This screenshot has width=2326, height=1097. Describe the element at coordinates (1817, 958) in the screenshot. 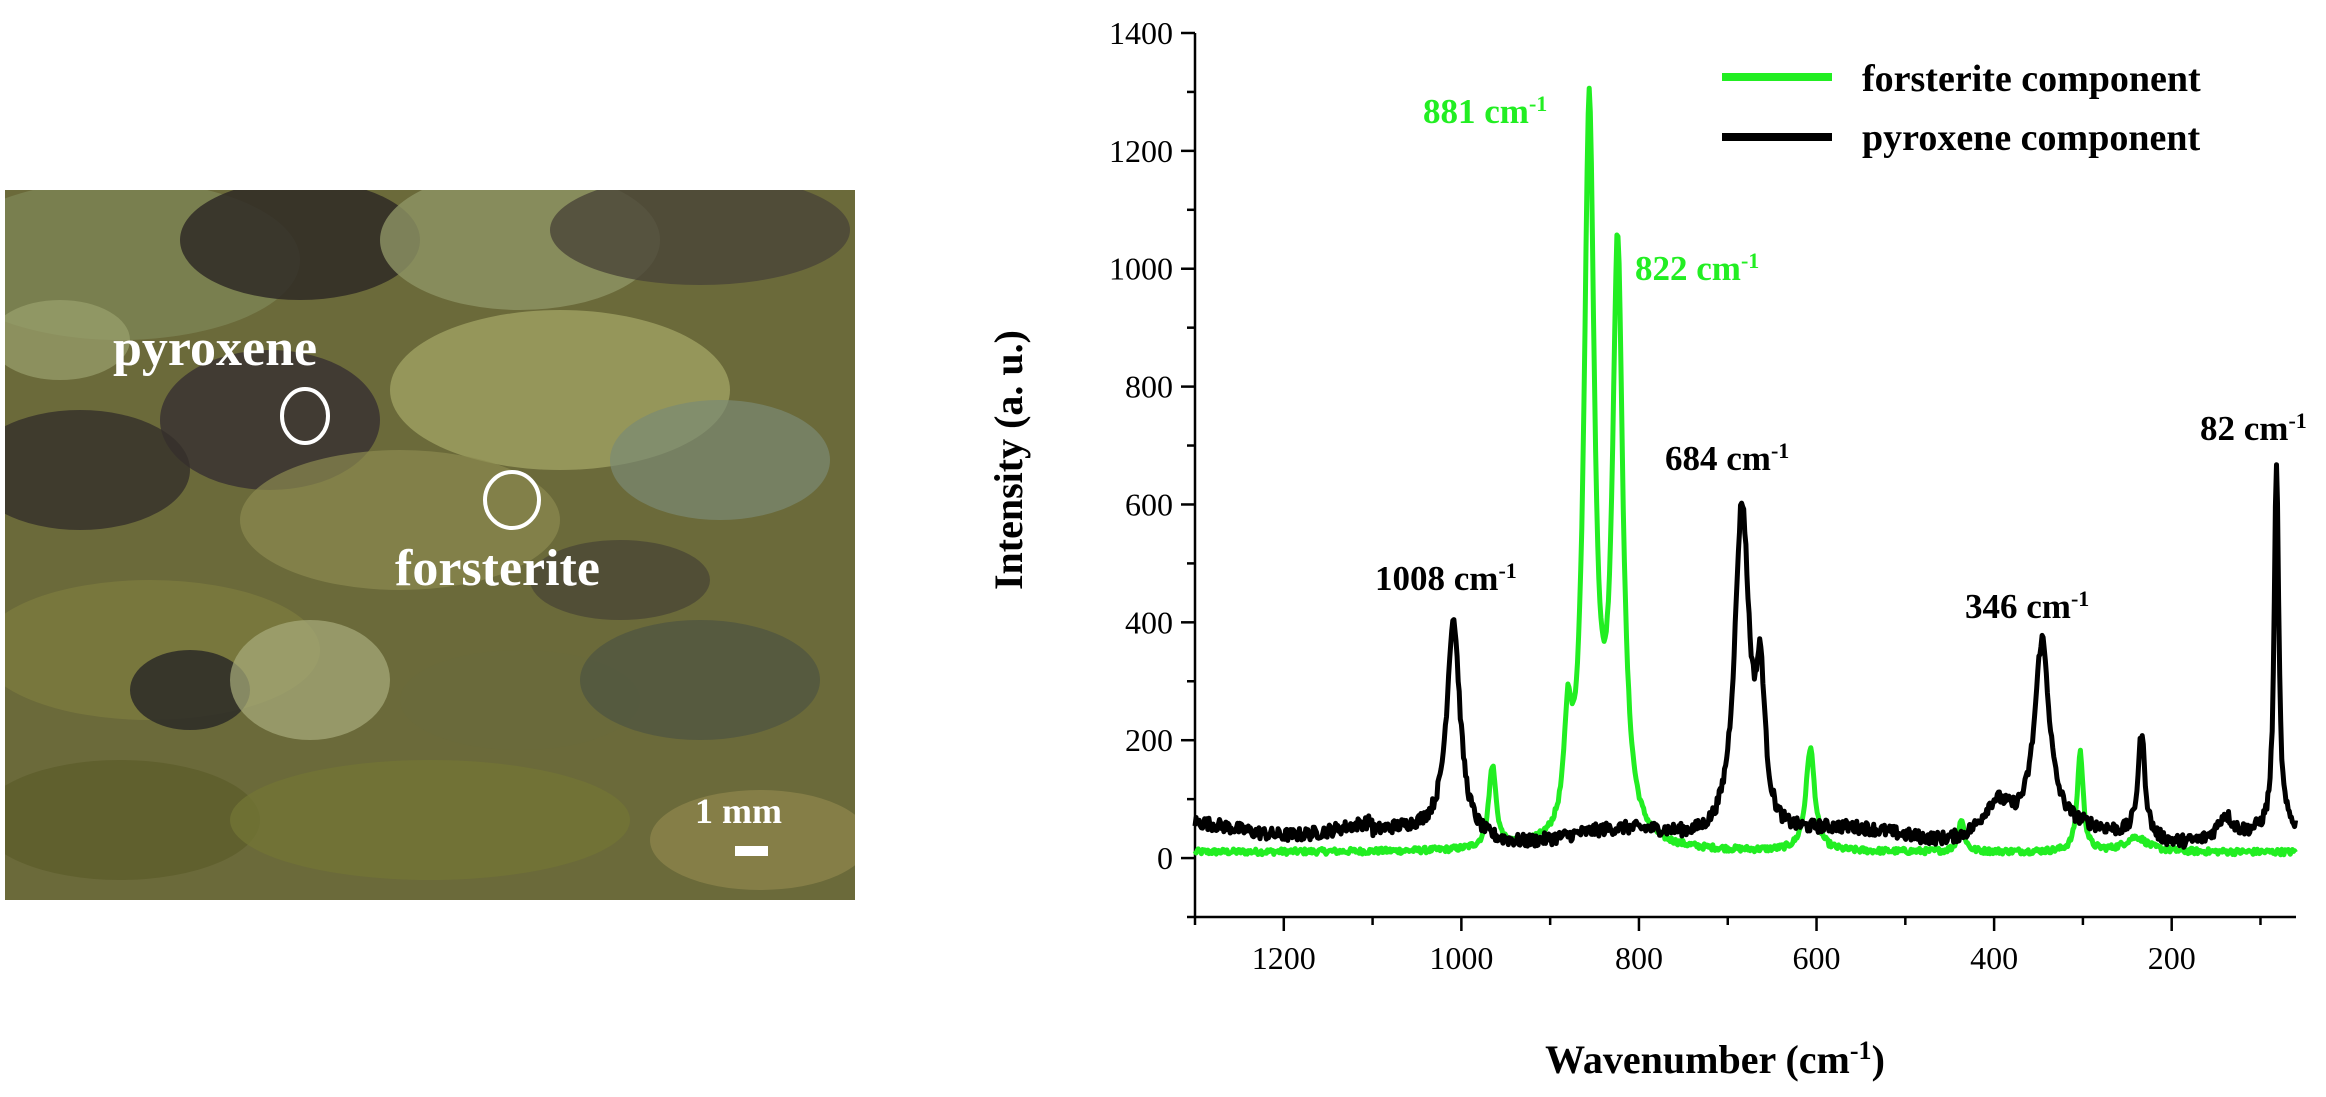

I see `x-tick-label: 600` at that location.